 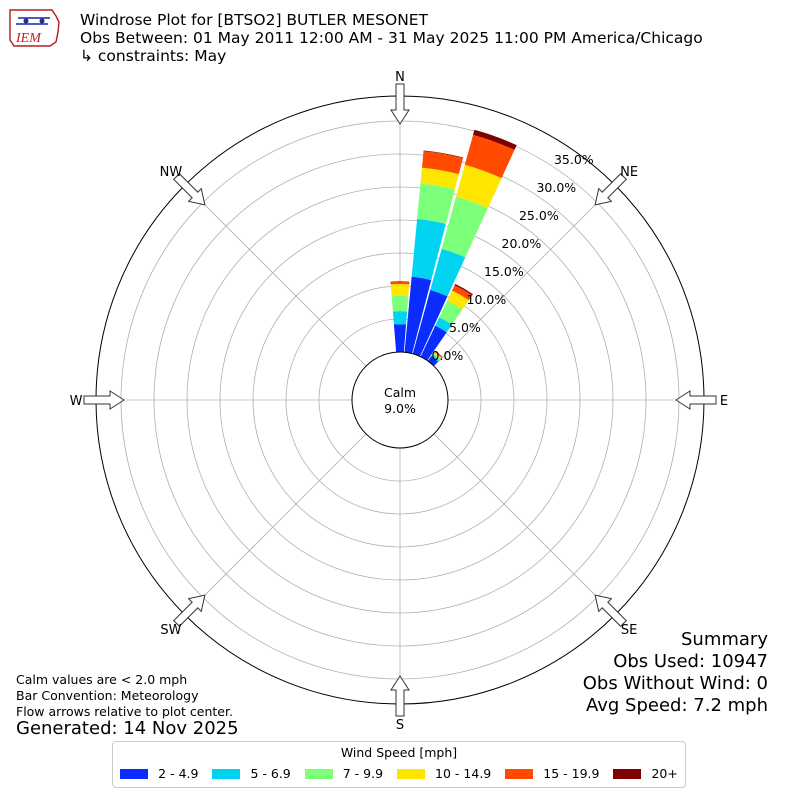 What do you see at coordinates (153, 56) in the screenshot?
I see `title-line-3: ↳ constraints: May` at bounding box center [153, 56].